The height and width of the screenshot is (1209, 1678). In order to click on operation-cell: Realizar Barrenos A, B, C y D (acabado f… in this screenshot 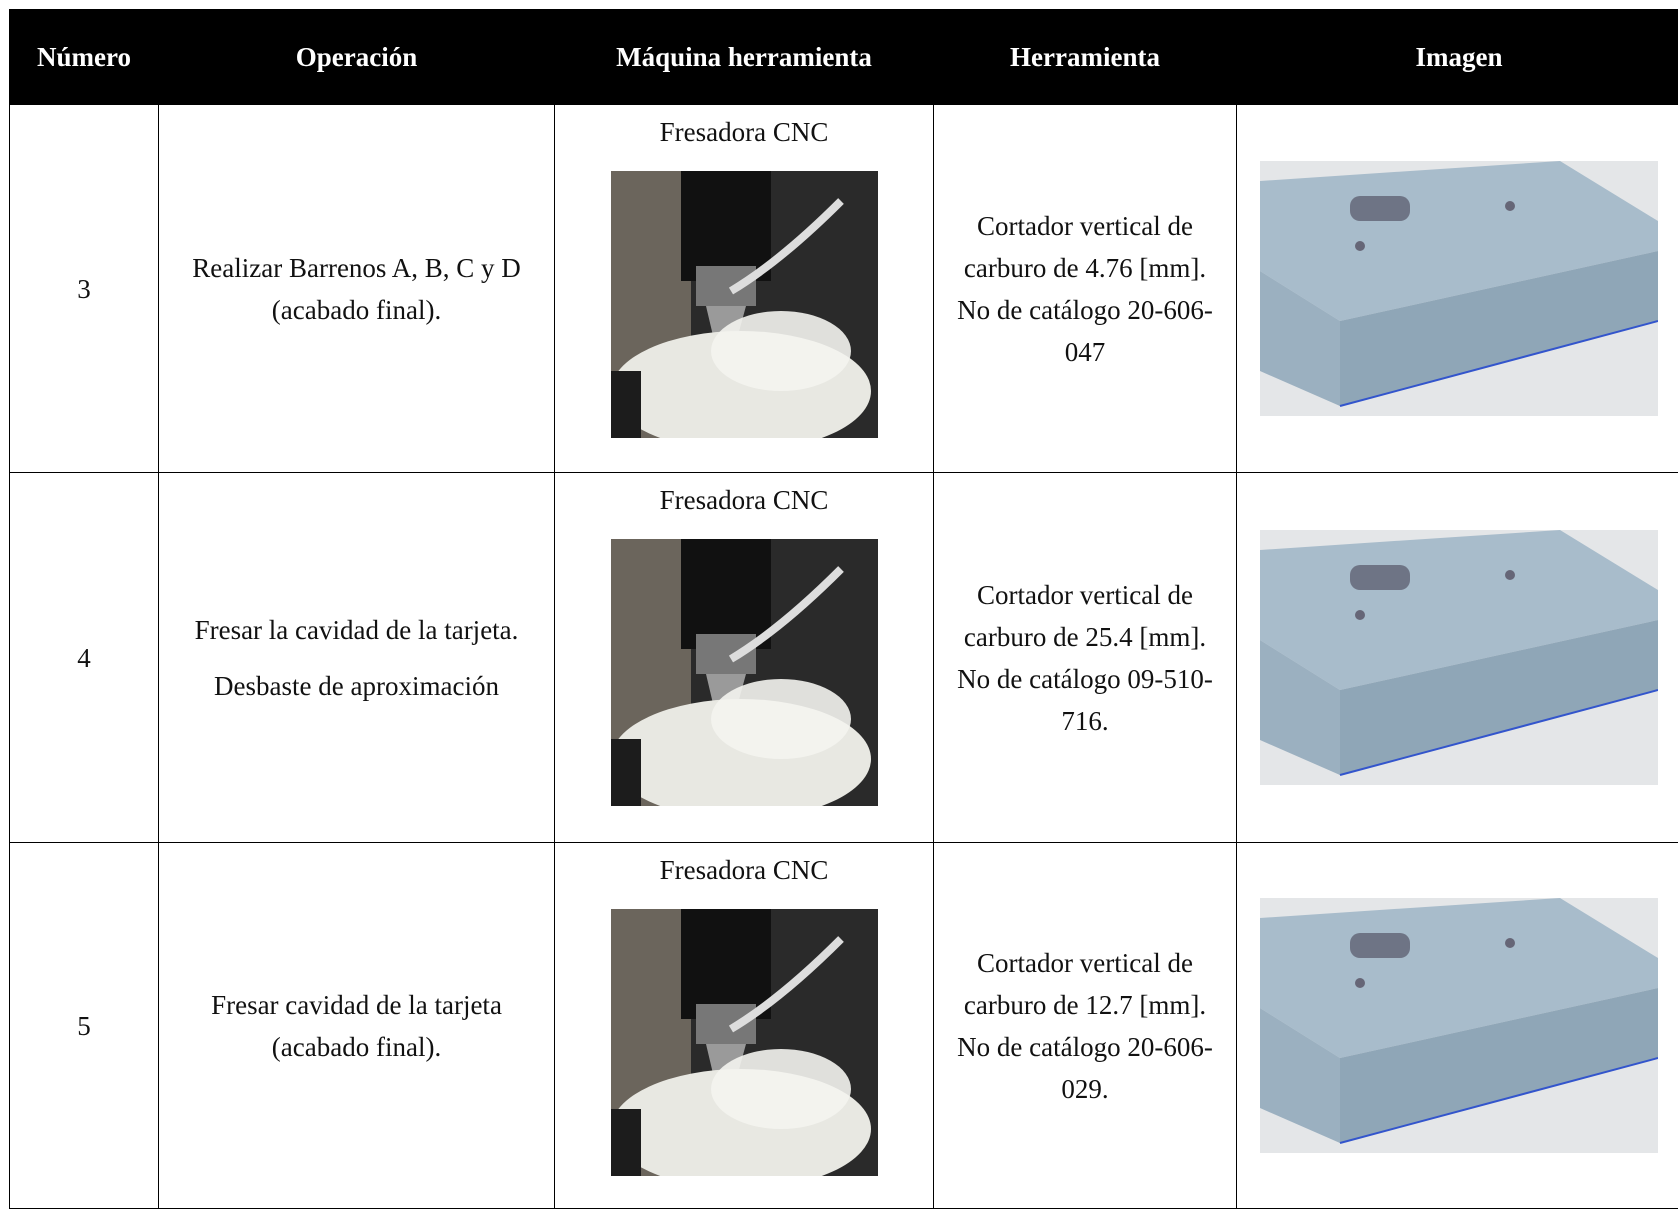, I will do `click(357, 289)`.